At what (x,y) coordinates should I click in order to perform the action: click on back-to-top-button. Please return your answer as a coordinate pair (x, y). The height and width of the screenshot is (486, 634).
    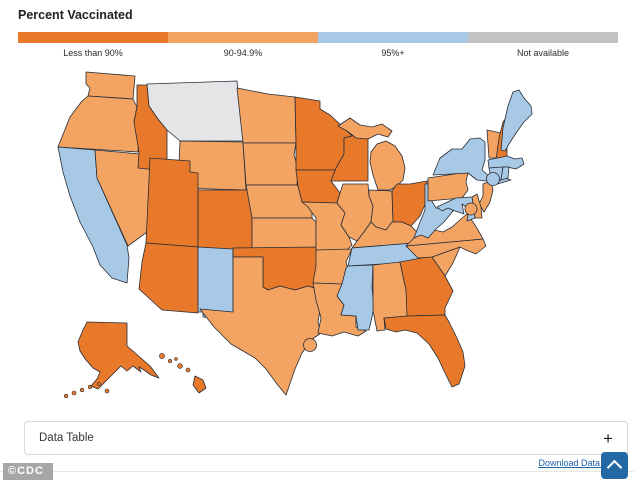
    Looking at the image, I should click on (614, 465).